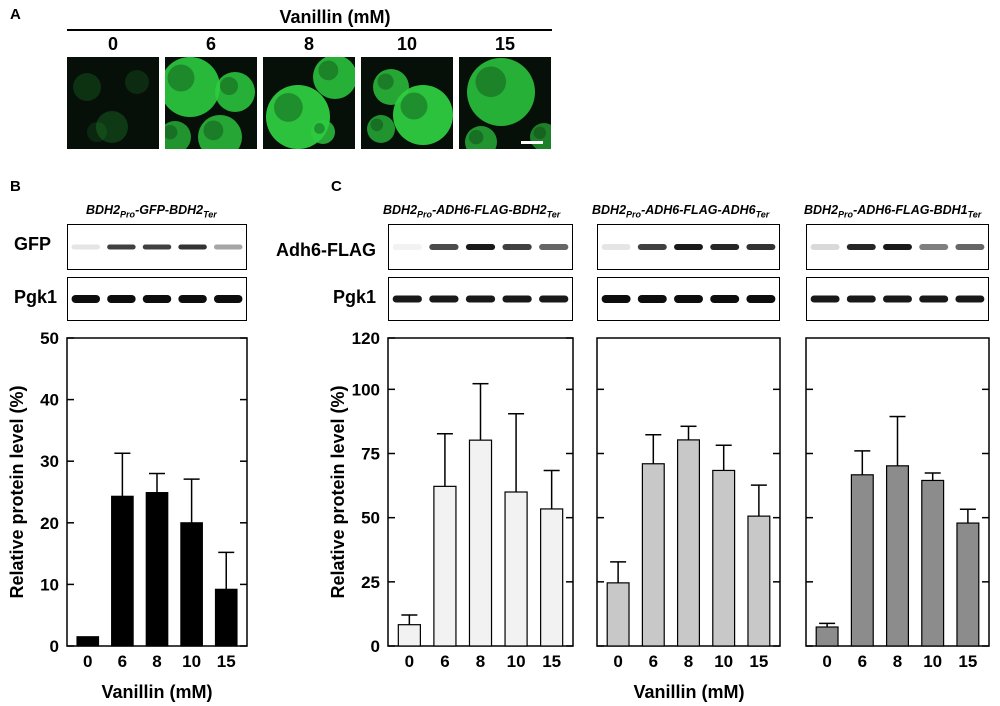 This screenshot has width=1000, height=706. I want to click on construct-part: -ADH6-FLAG-BDH1, so click(910, 210).